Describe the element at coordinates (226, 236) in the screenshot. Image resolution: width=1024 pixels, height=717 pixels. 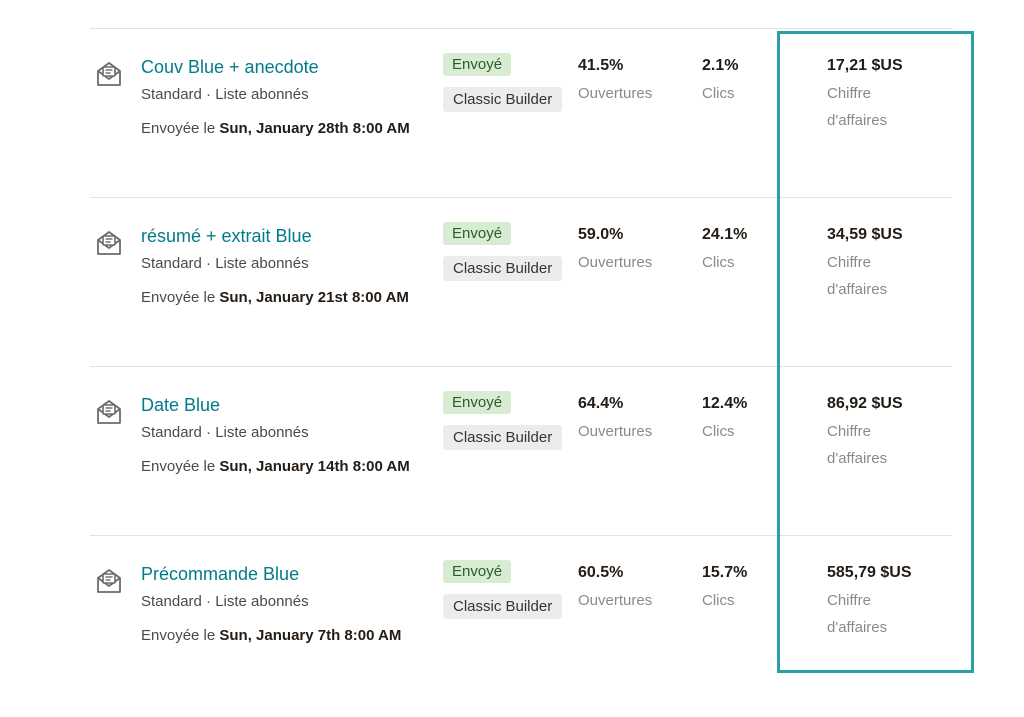
I see `campaign-title-link: résumé + extrait Blue` at that location.